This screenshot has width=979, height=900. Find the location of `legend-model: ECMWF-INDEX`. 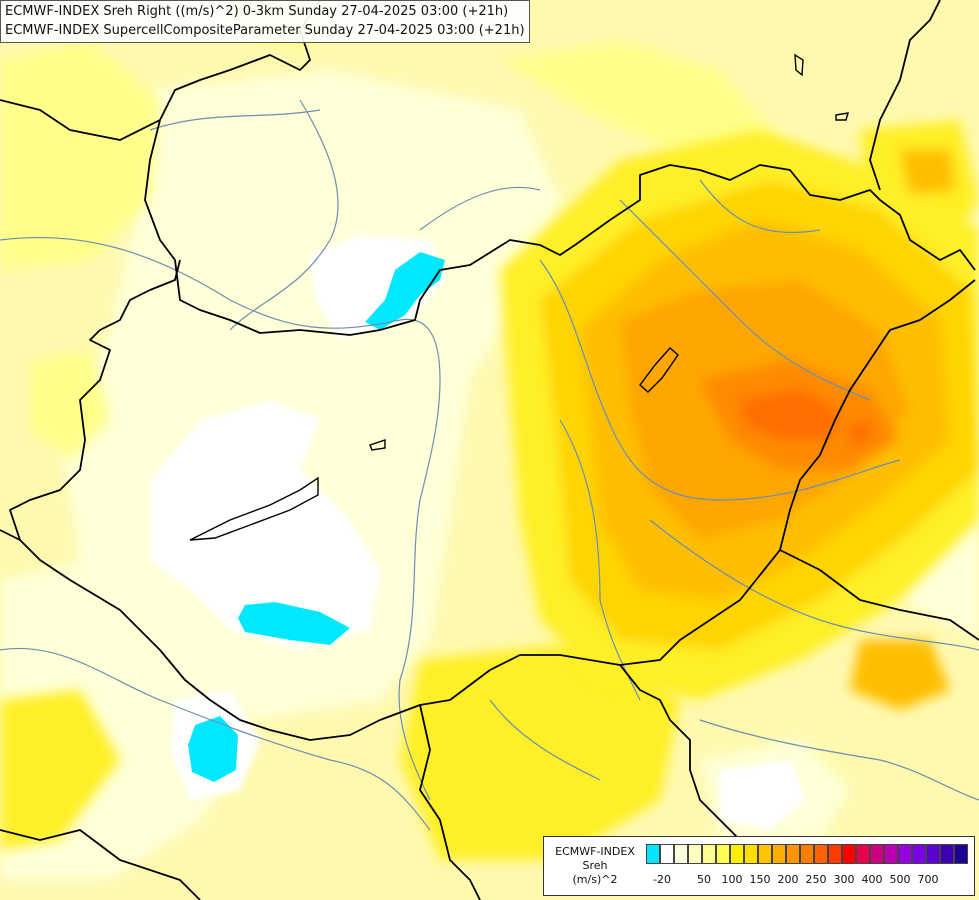

legend-model: ECMWF-INDEX is located at coordinates (595, 851).